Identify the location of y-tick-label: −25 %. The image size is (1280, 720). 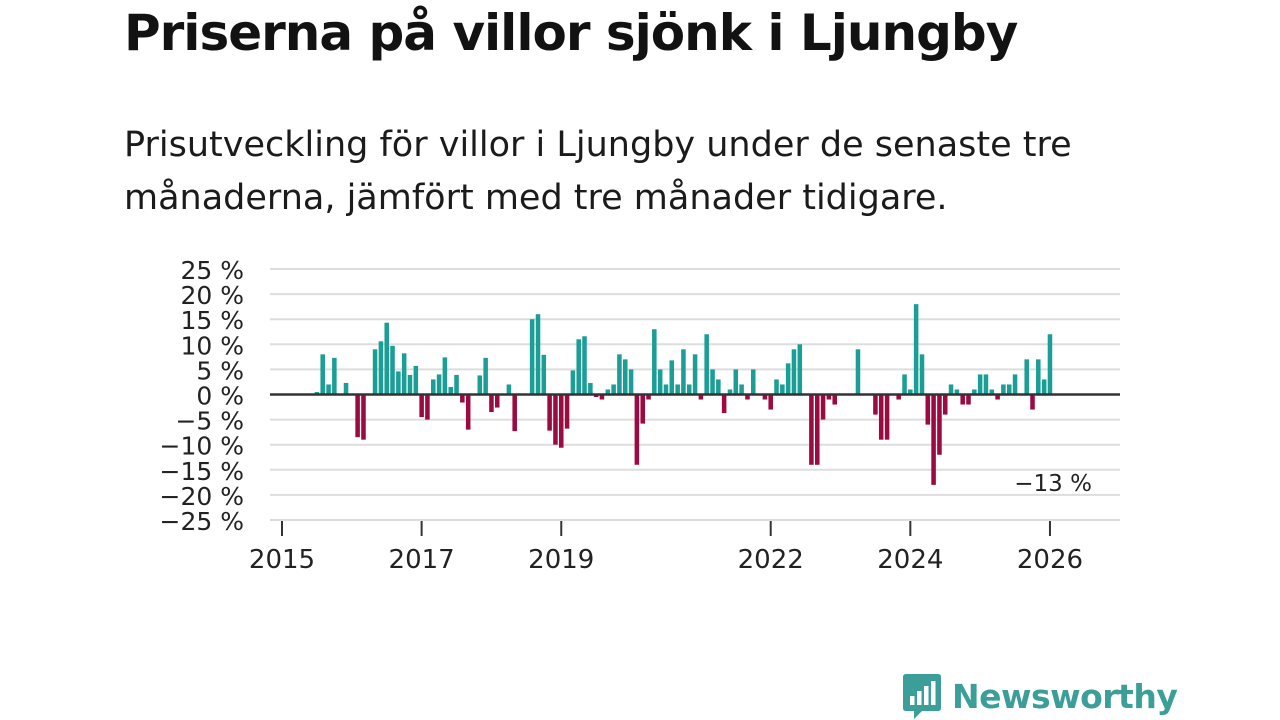
(202, 521).